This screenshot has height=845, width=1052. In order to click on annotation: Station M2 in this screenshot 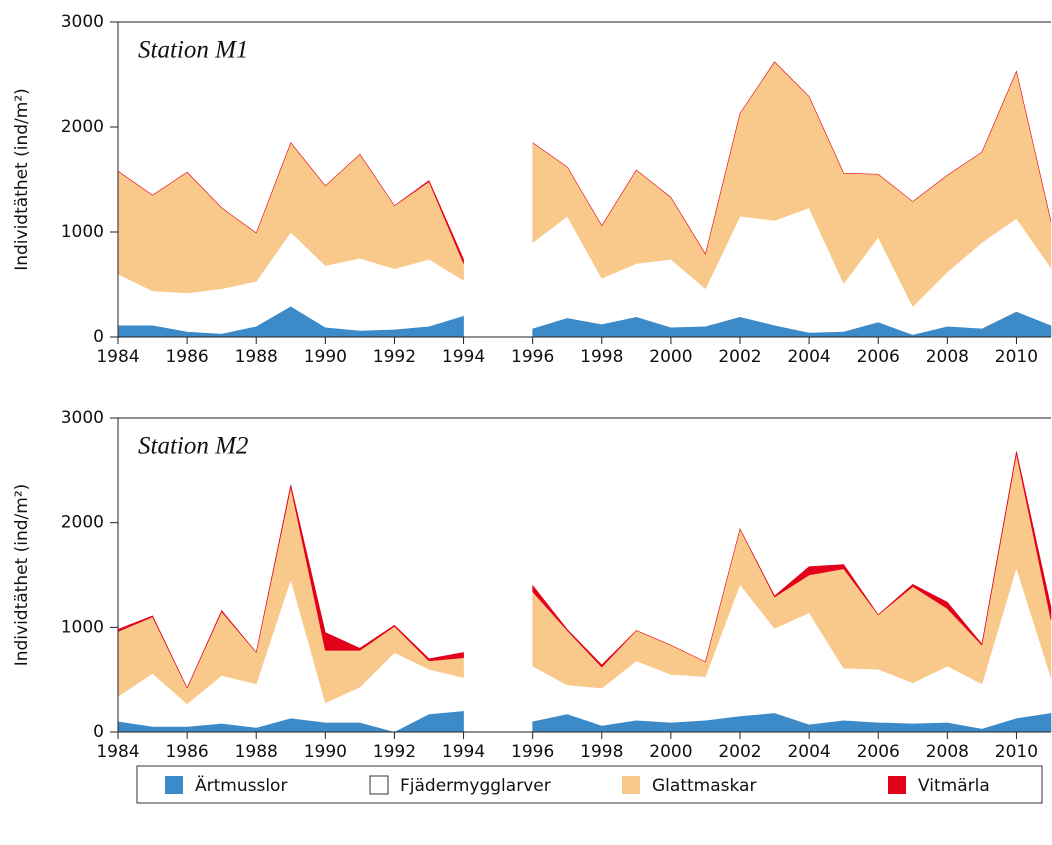, I will do `click(193, 446)`.